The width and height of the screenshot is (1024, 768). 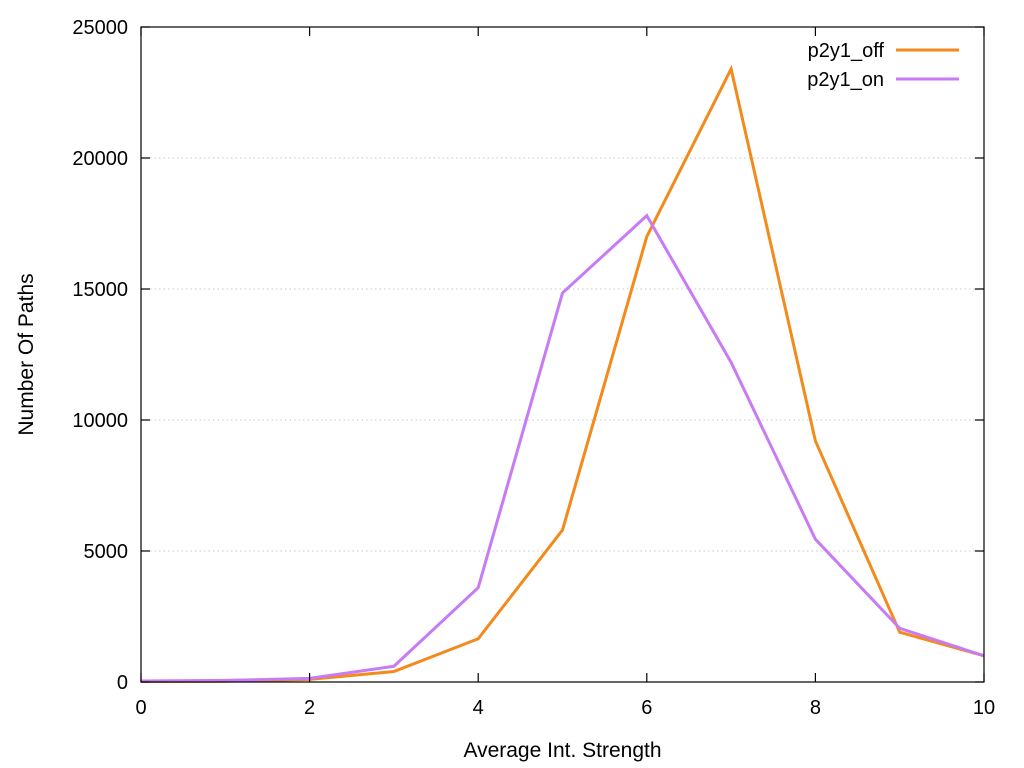 What do you see at coordinates (845, 80) in the screenshot?
I see `legend-label: p2y1_on` at bounding box center [845, 80].